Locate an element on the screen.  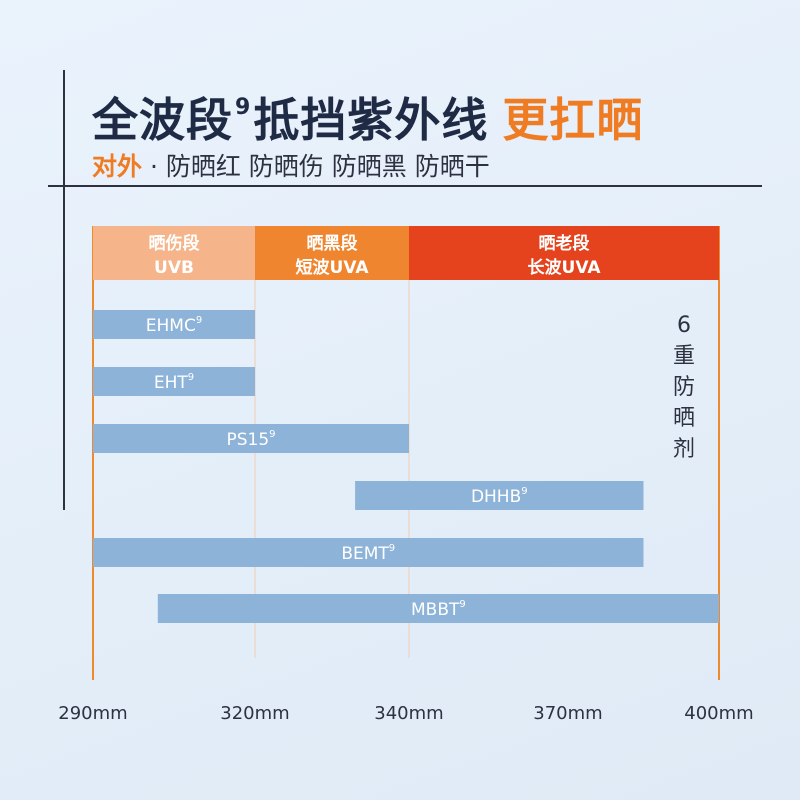
subtitle-text: · 防晒红 防晒伤 防晒黑 防晒干 is located at coordinates (316, 166).